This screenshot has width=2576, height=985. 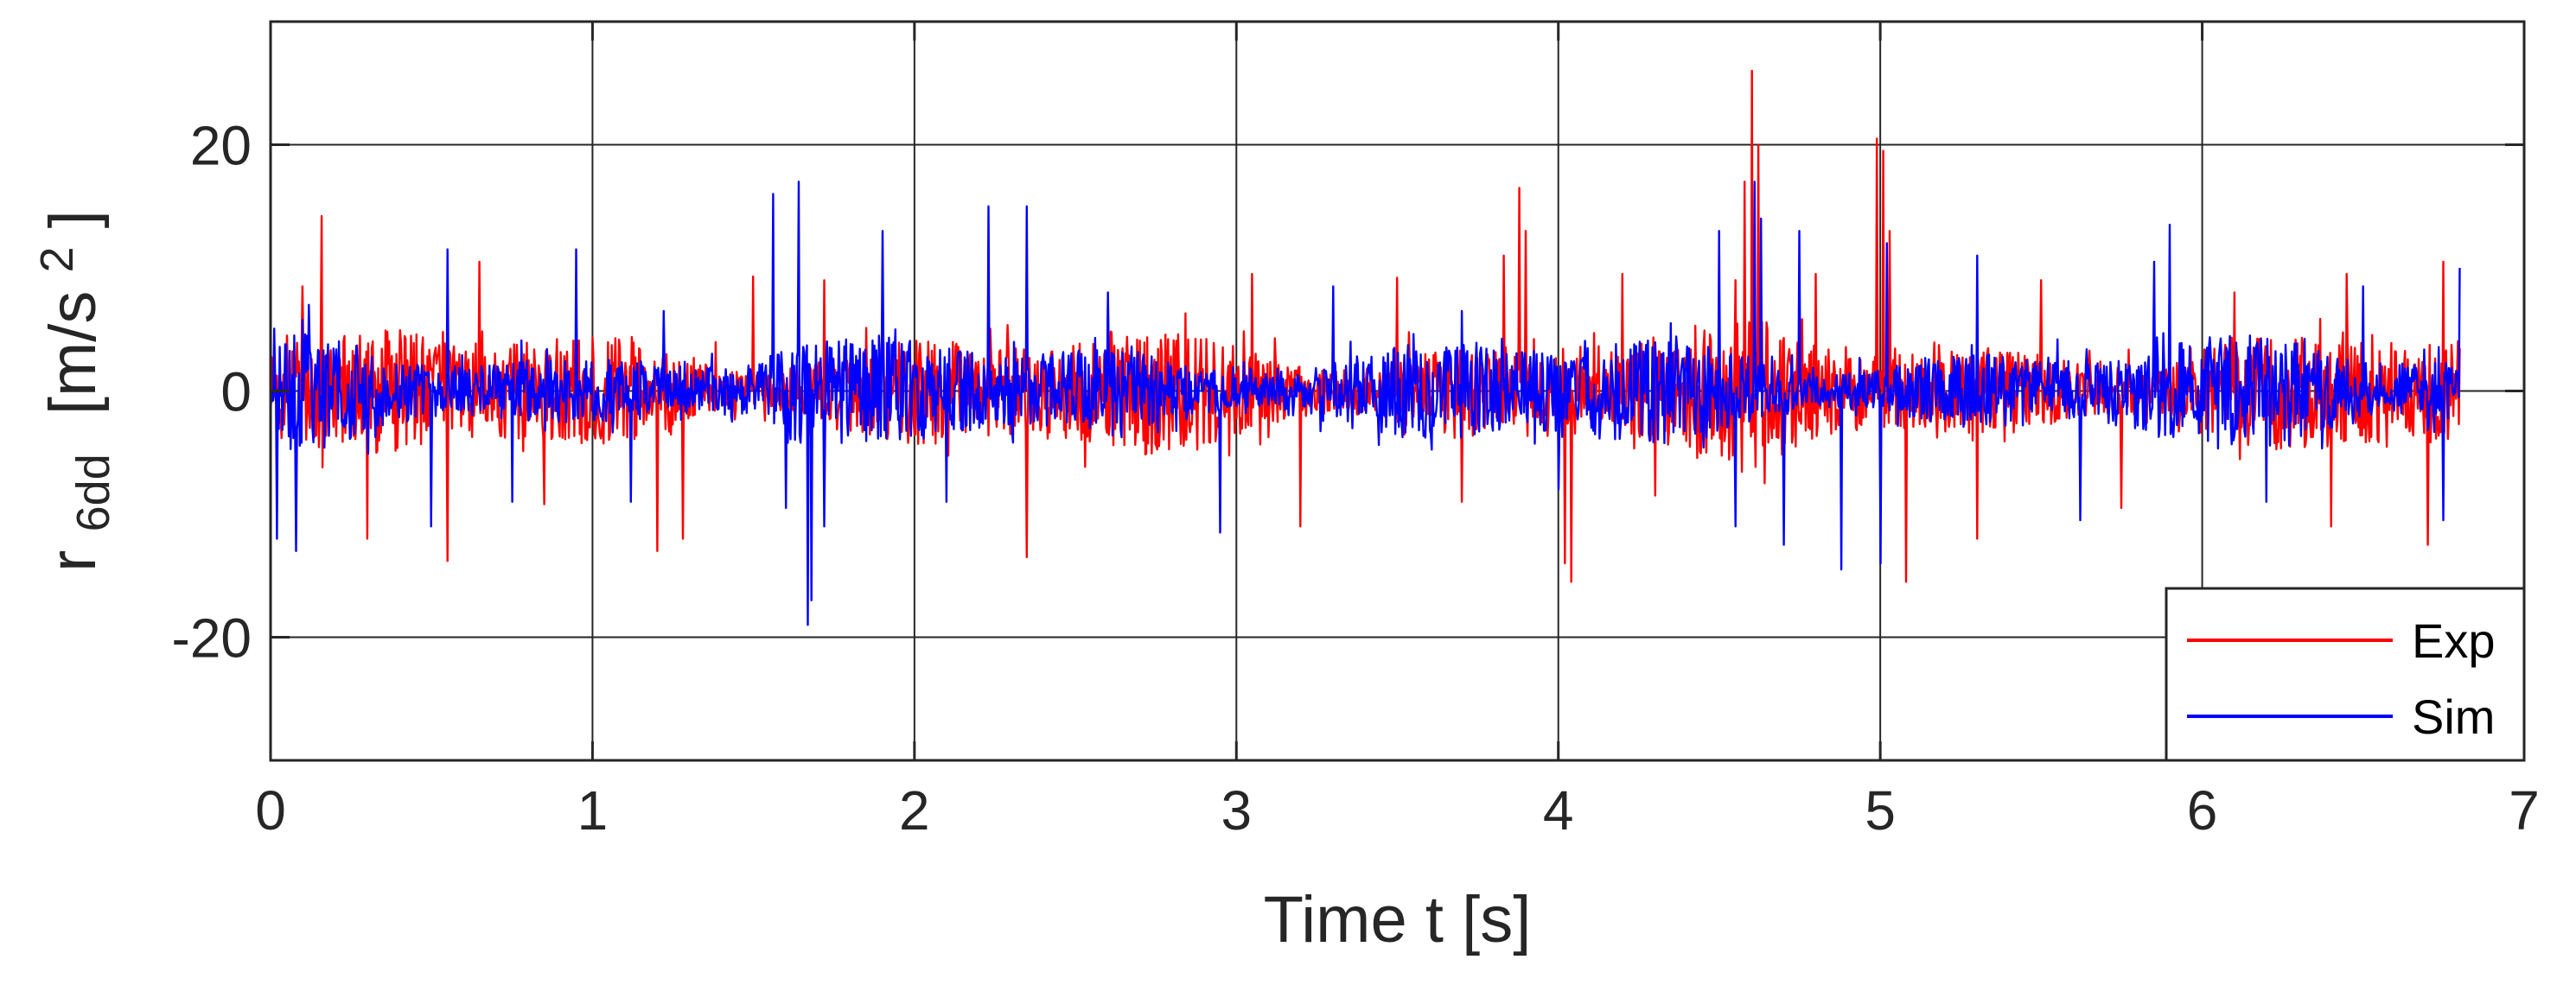 What do you see at coordinates (73, 219) in the screenshot?
I see `y-axis-title-units-close: ]` at bounding box center [73, 219].